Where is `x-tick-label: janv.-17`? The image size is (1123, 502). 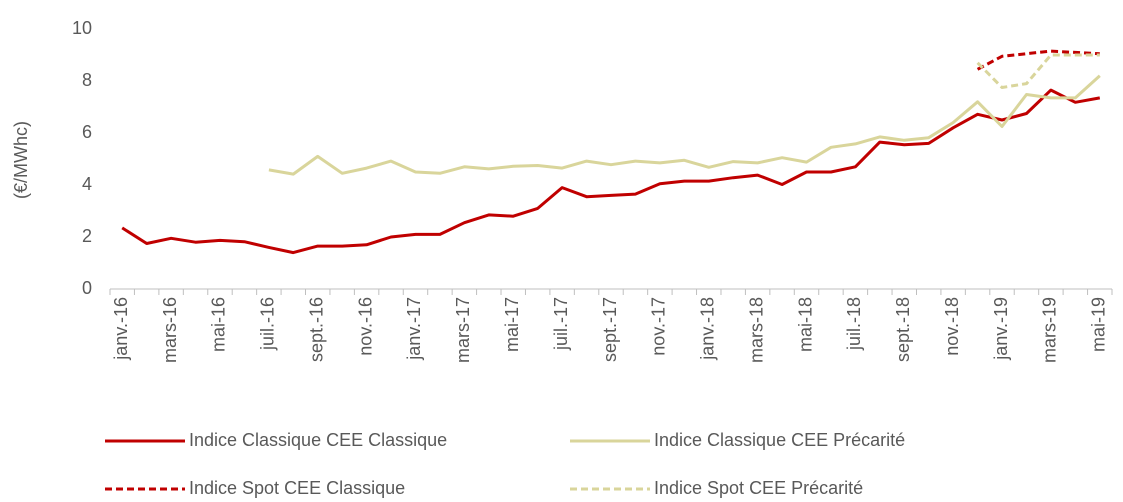 x-tick-label: janv.-17 is located at coordinates (414, 329).